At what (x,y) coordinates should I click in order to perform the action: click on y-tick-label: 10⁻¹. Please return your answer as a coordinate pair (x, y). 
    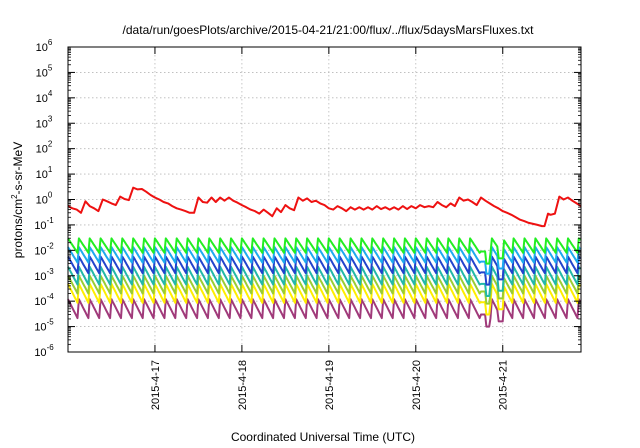
    Looking at the image, I should click on (44, 224).